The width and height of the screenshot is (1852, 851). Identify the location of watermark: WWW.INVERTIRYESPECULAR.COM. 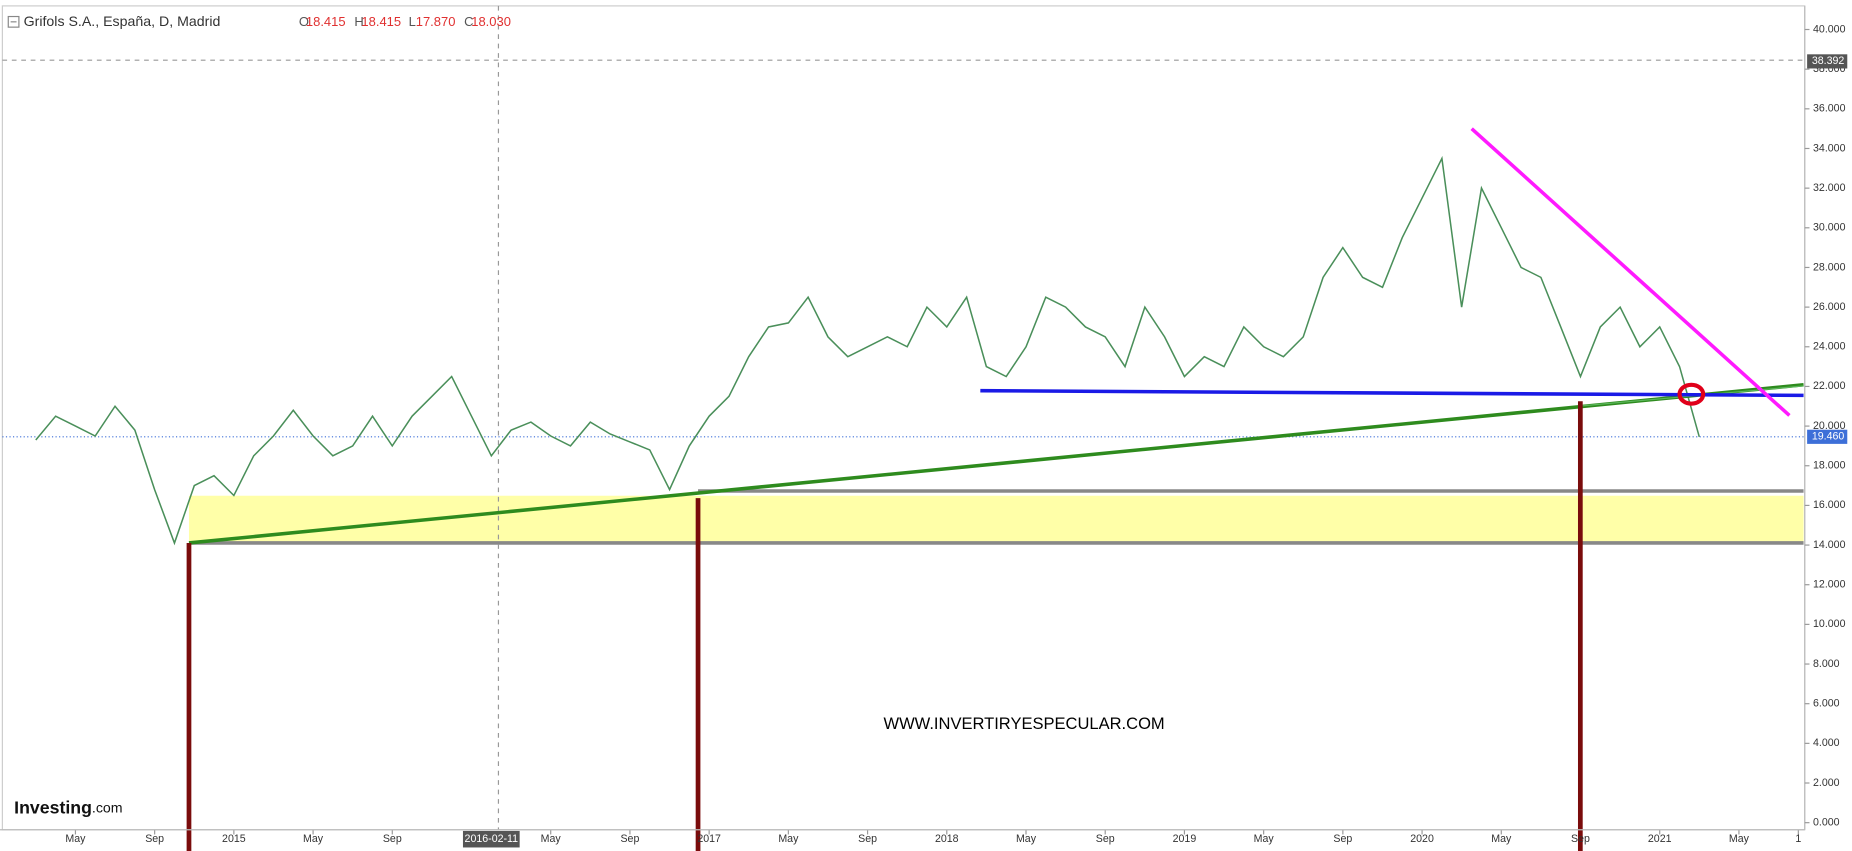
(1023, 723).